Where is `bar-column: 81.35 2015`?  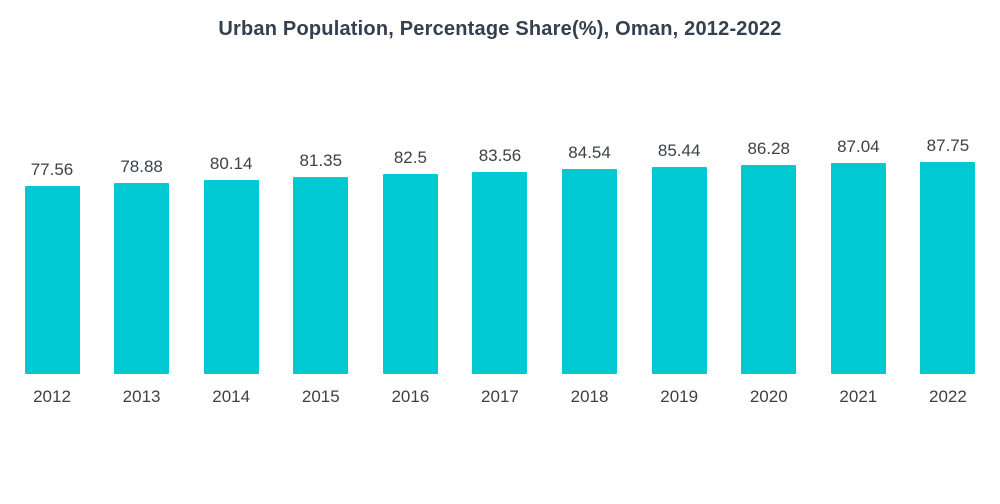 bar-column: 81.35 2015 is located at coordinates (321, 279).